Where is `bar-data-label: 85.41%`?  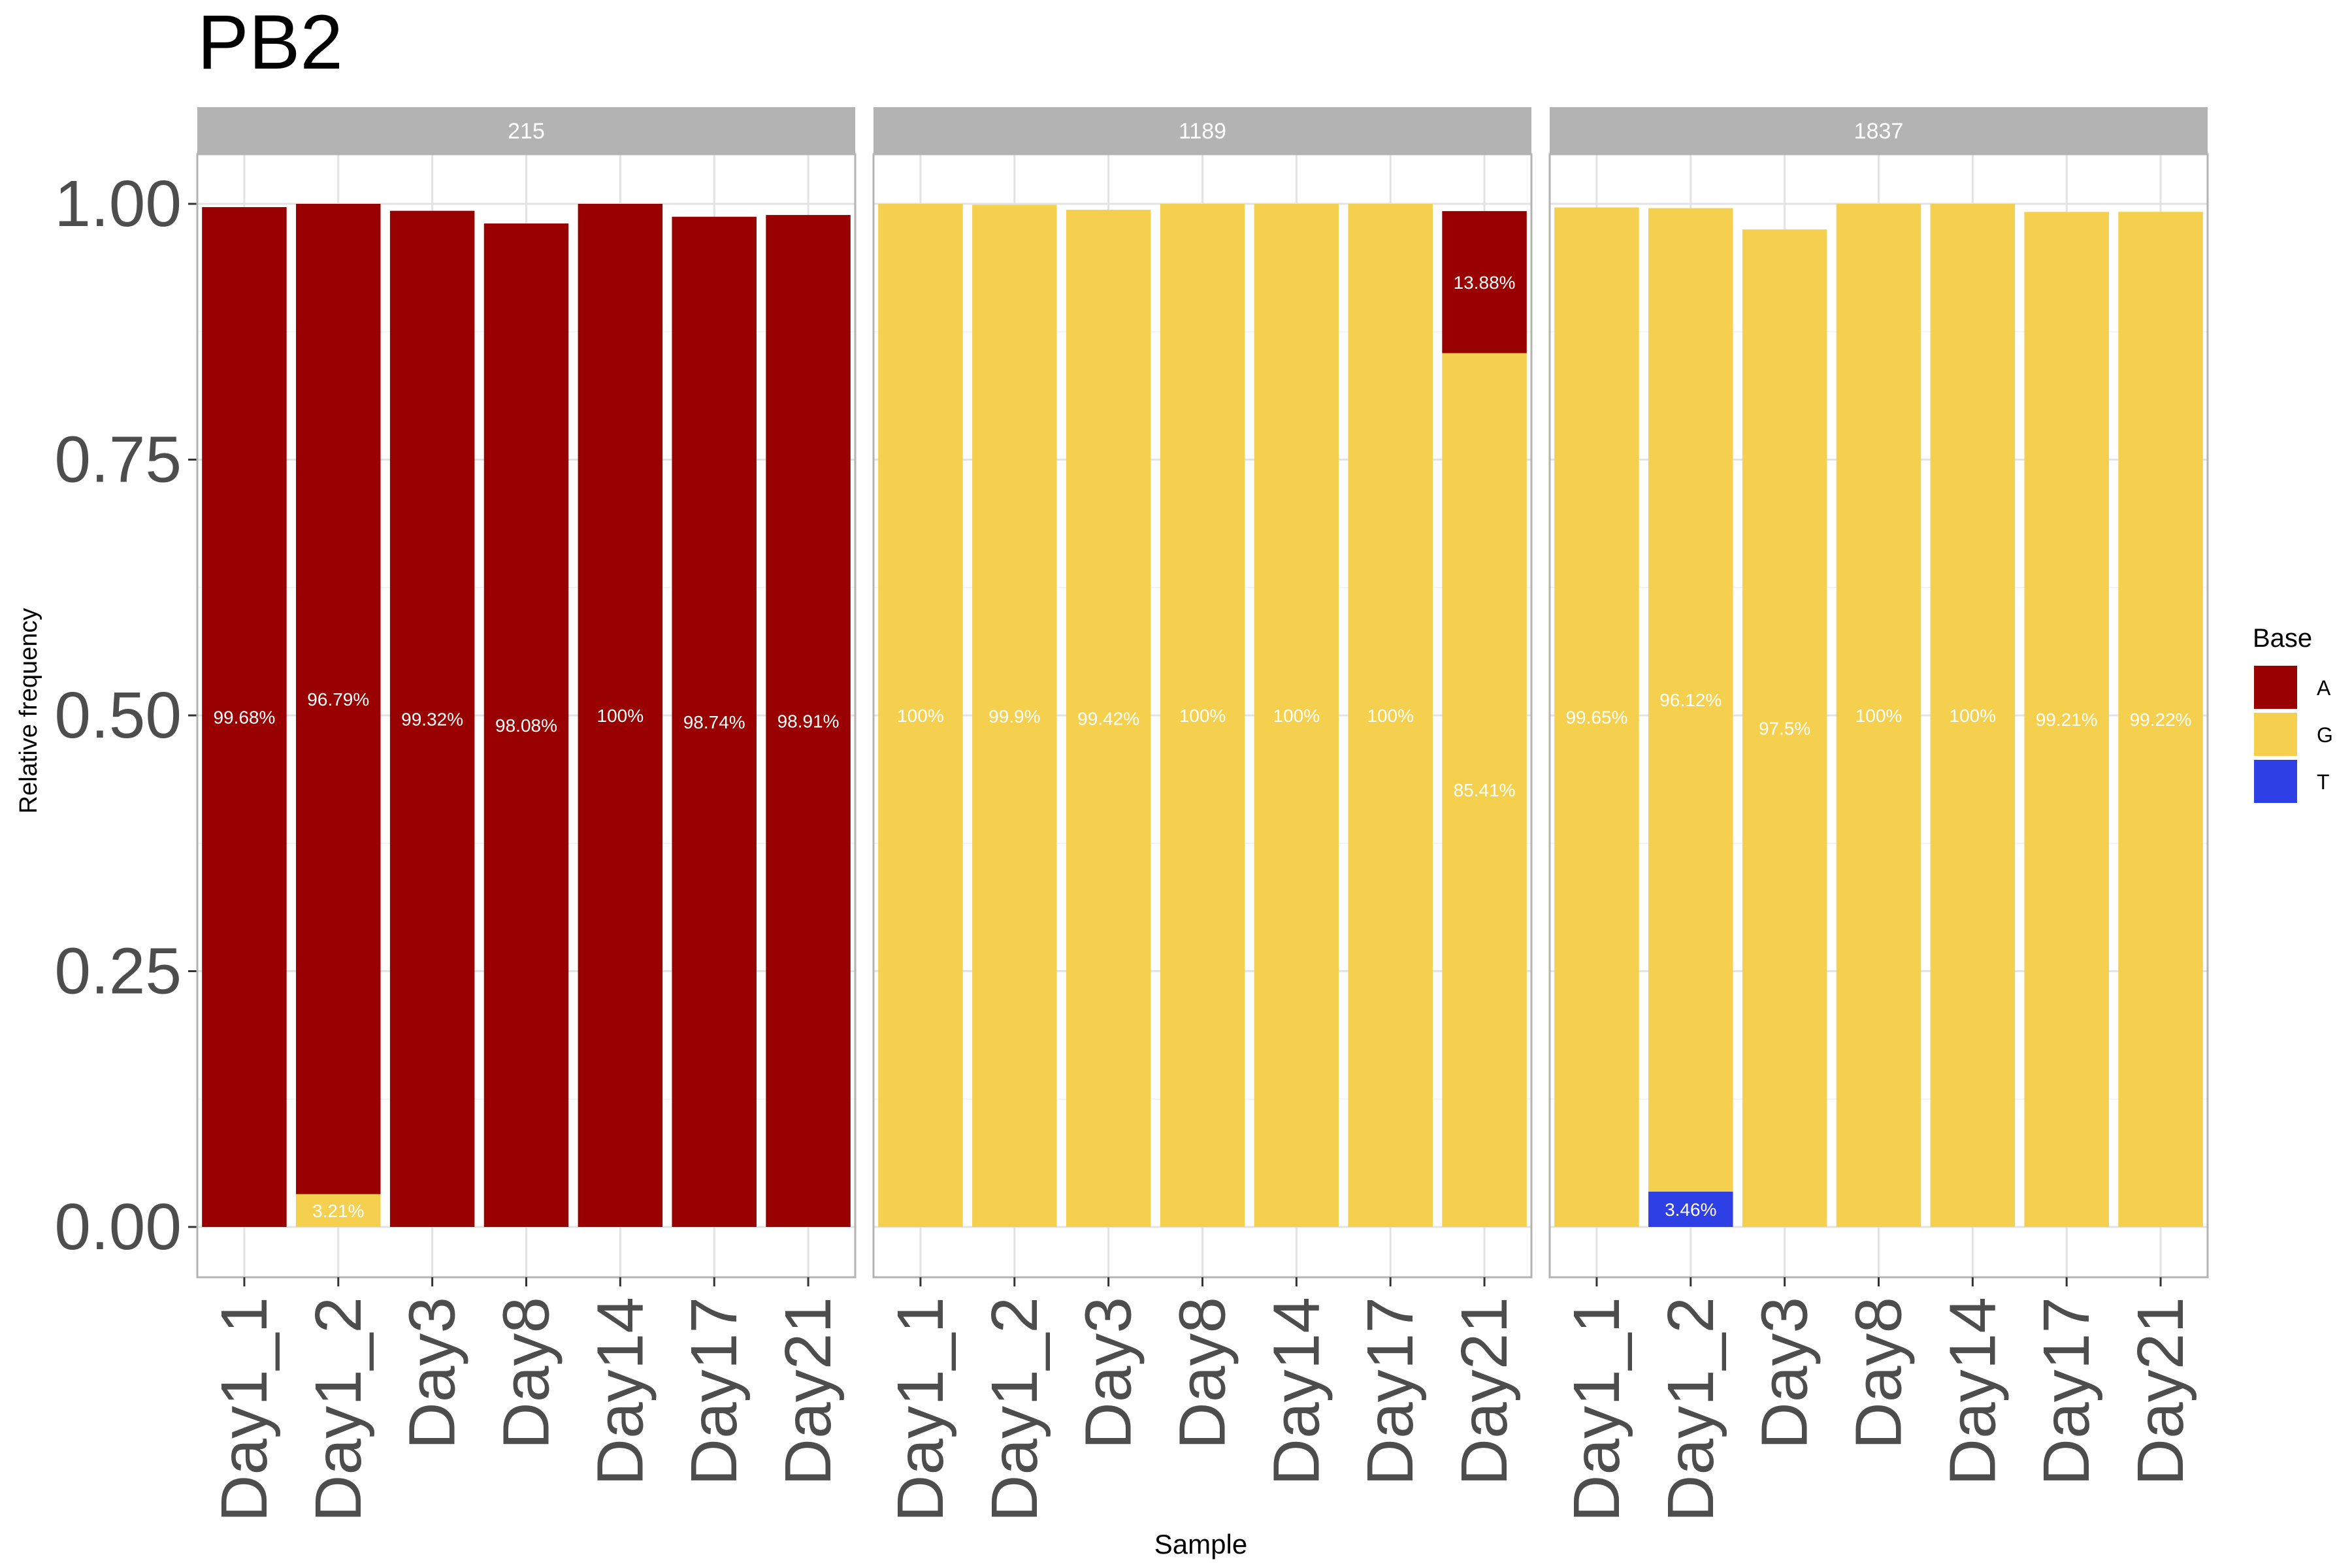 bar-data-label: 85.41% is located at coordinates (1485, 790).